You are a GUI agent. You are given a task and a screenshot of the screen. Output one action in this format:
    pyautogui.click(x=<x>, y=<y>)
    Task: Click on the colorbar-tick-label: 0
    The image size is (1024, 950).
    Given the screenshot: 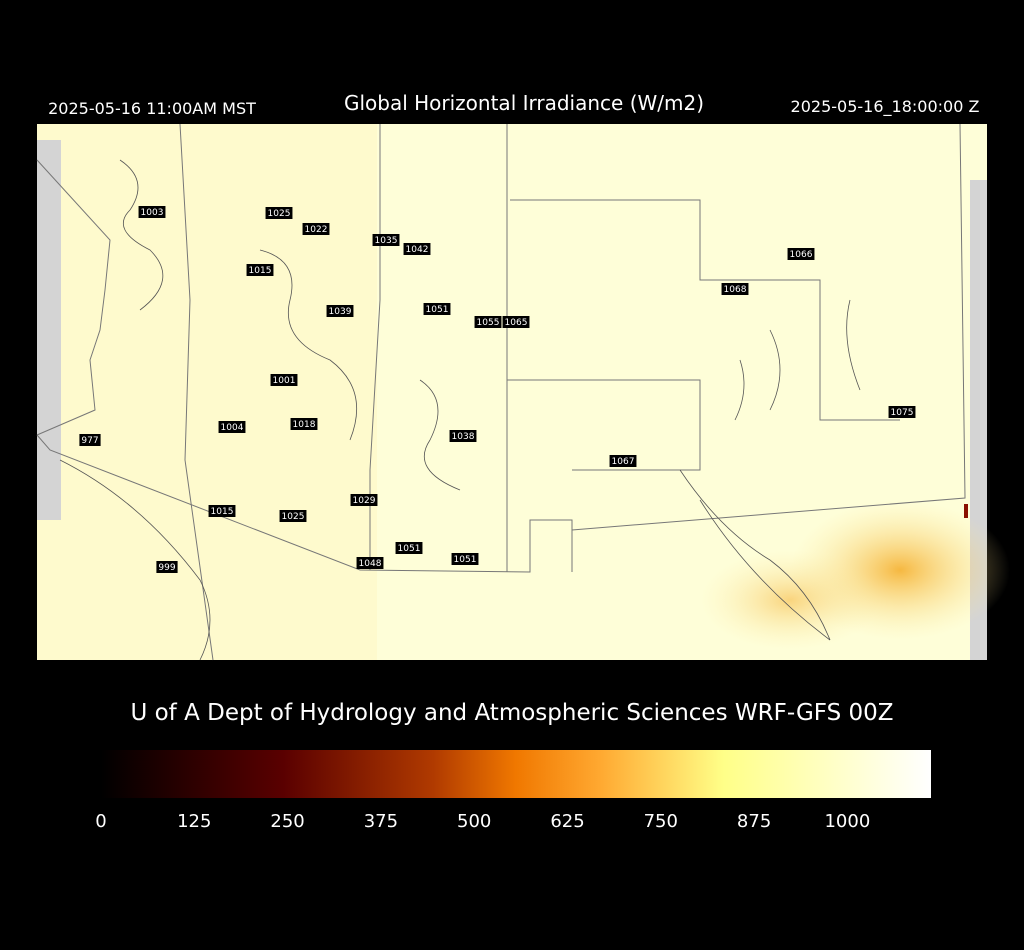 What is the action you would take?
    pyautogui.click(x=100, y=821)
    